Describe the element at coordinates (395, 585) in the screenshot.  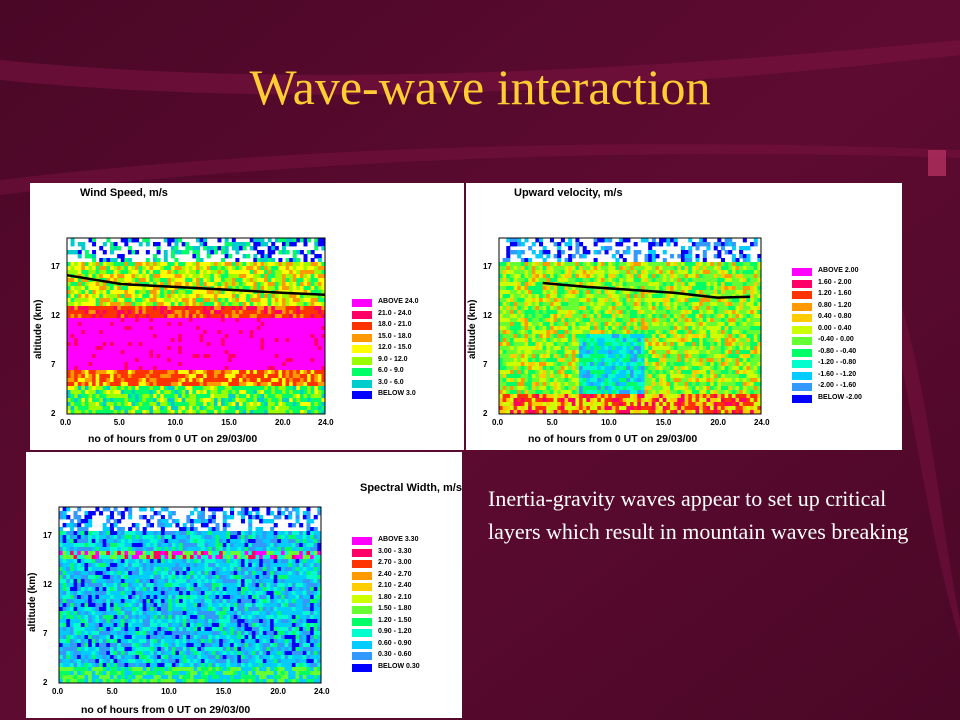
I see `legend-label: 2.10 - 2.40` at that location.